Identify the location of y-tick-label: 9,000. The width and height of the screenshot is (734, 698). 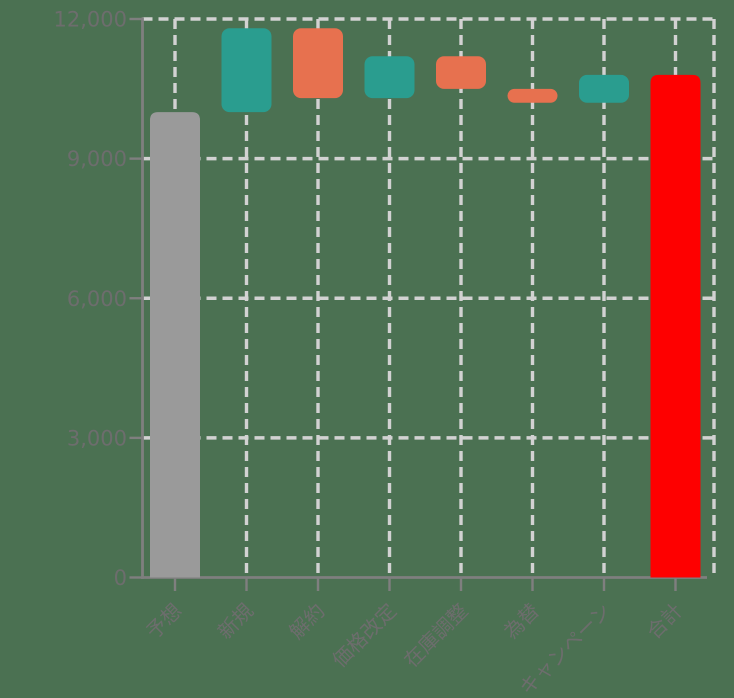
(97, 159).